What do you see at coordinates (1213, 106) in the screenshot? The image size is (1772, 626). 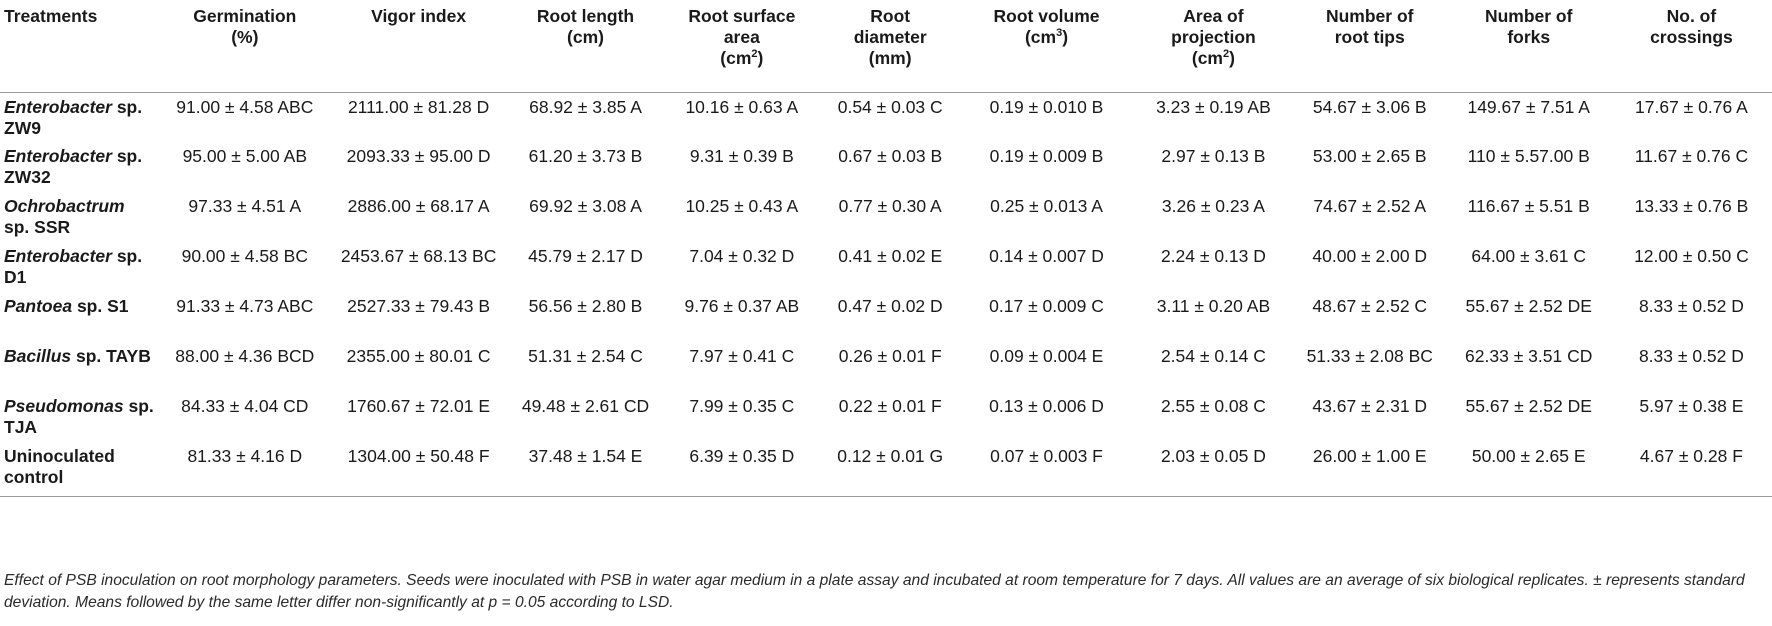 I see `table-cell: 3.23 ± 0.19 AB` at bounding box center [1213, 106].